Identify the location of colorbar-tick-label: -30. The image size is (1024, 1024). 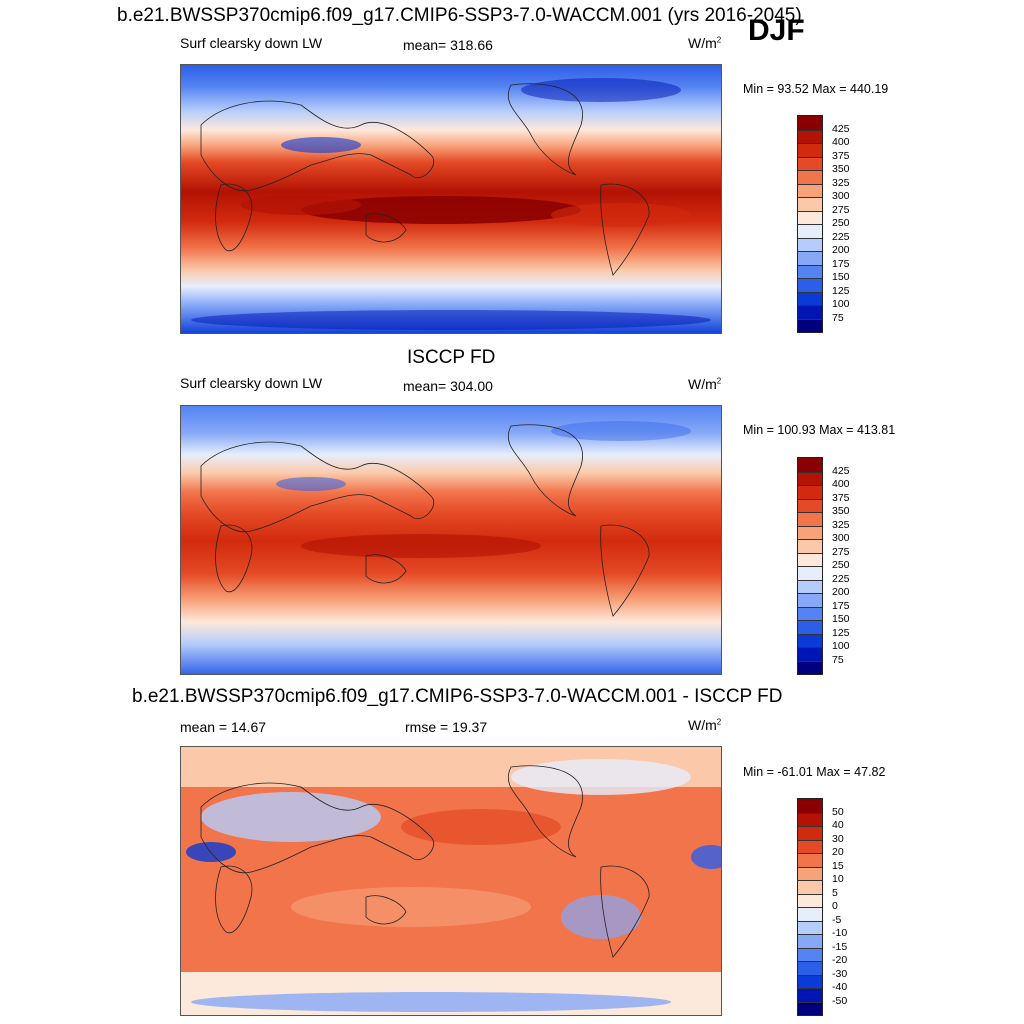
(840, 973).